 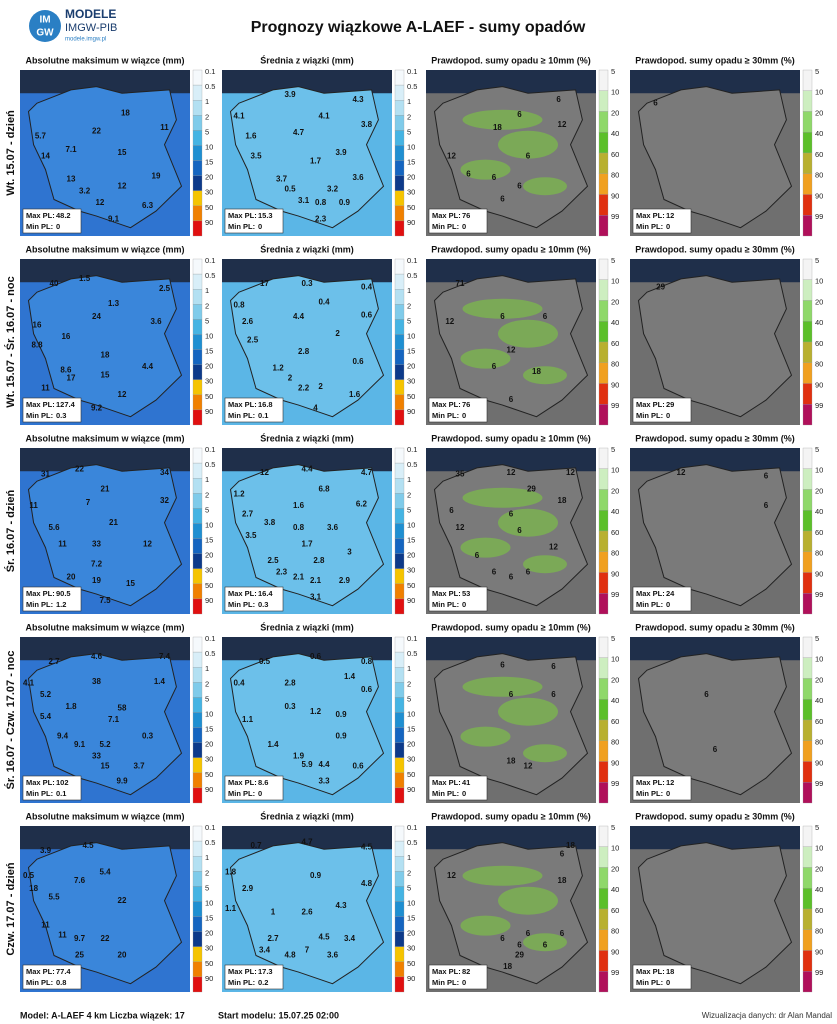 What do you see at coordinates (668, 415) in the screenshot?
I see `stat-value: 0` at bounding box center [668, 415].